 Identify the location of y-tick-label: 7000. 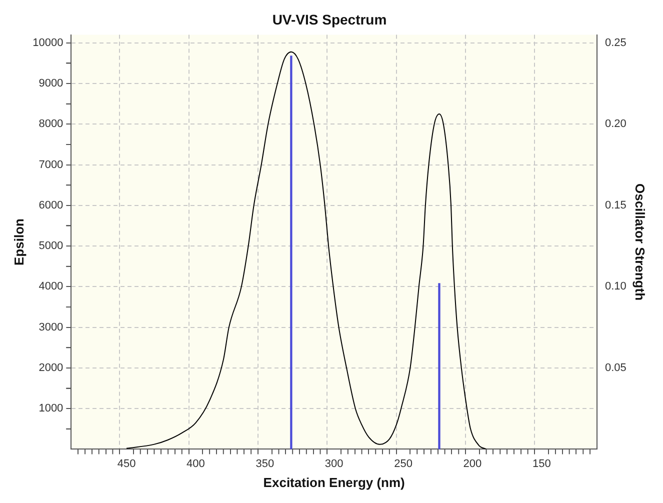
(51, 164).